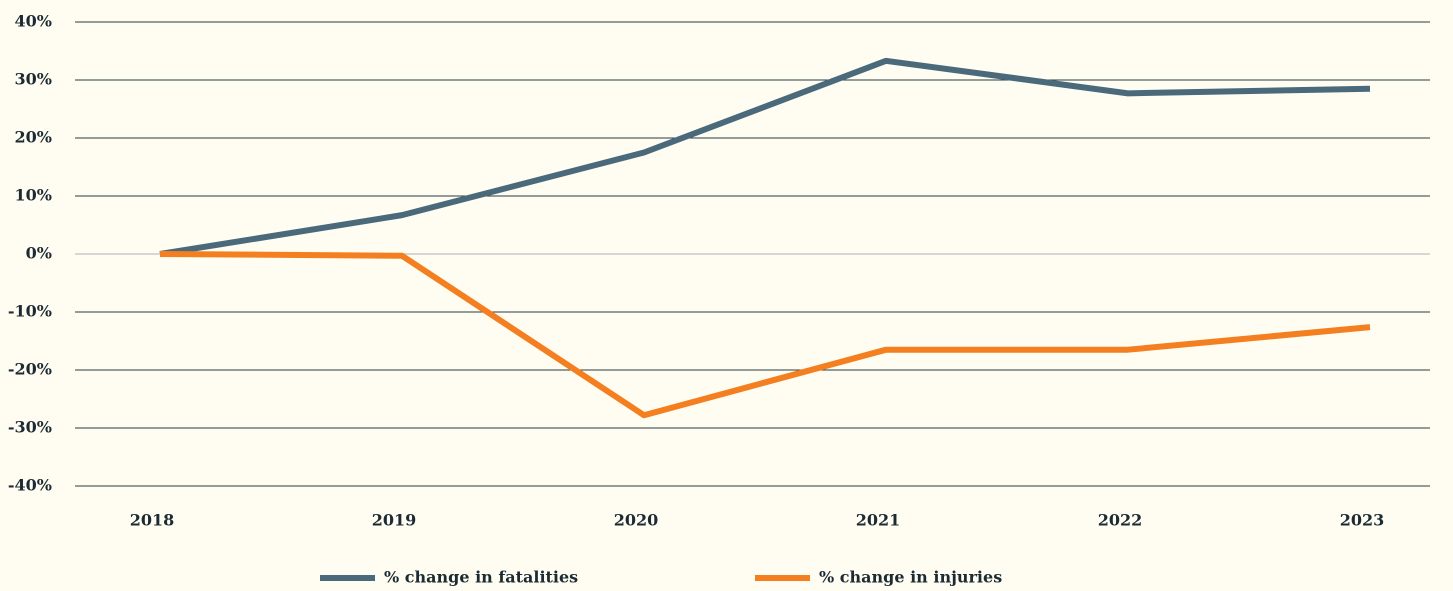 This screenshot has width=1453, height=591. What do you see at coordinates (30, 485) in the screenshot?
I see `y-tick-label: -40%` at bounding box center [30, 485].